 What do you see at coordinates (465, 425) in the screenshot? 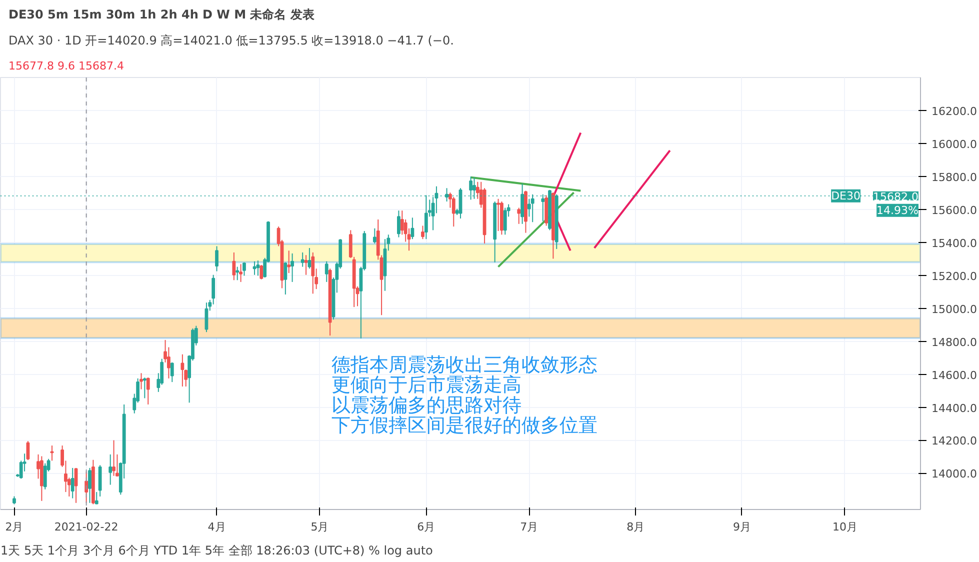
I see `annotation: 下方假摔区间是很好的做多位置` at bounding box center [465, 425].